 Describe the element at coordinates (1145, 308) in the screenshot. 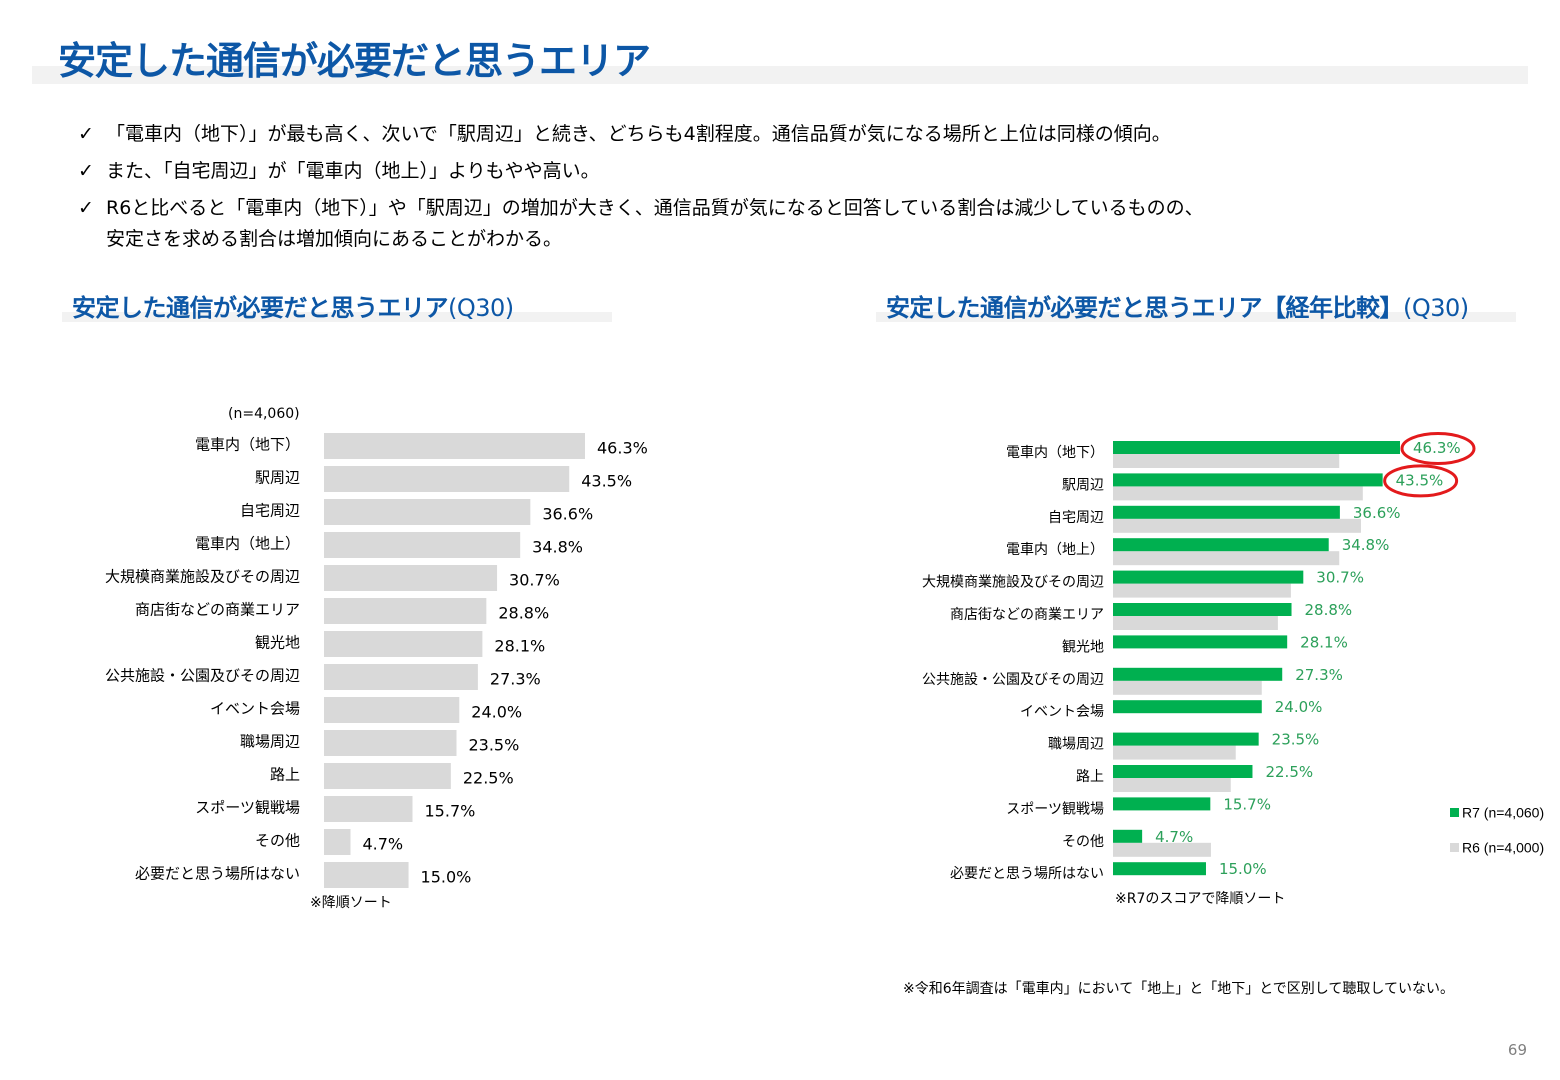

I see `right-chart-title-text: 安定した通信が必要だと思うエリア【経年比較】` at that location.